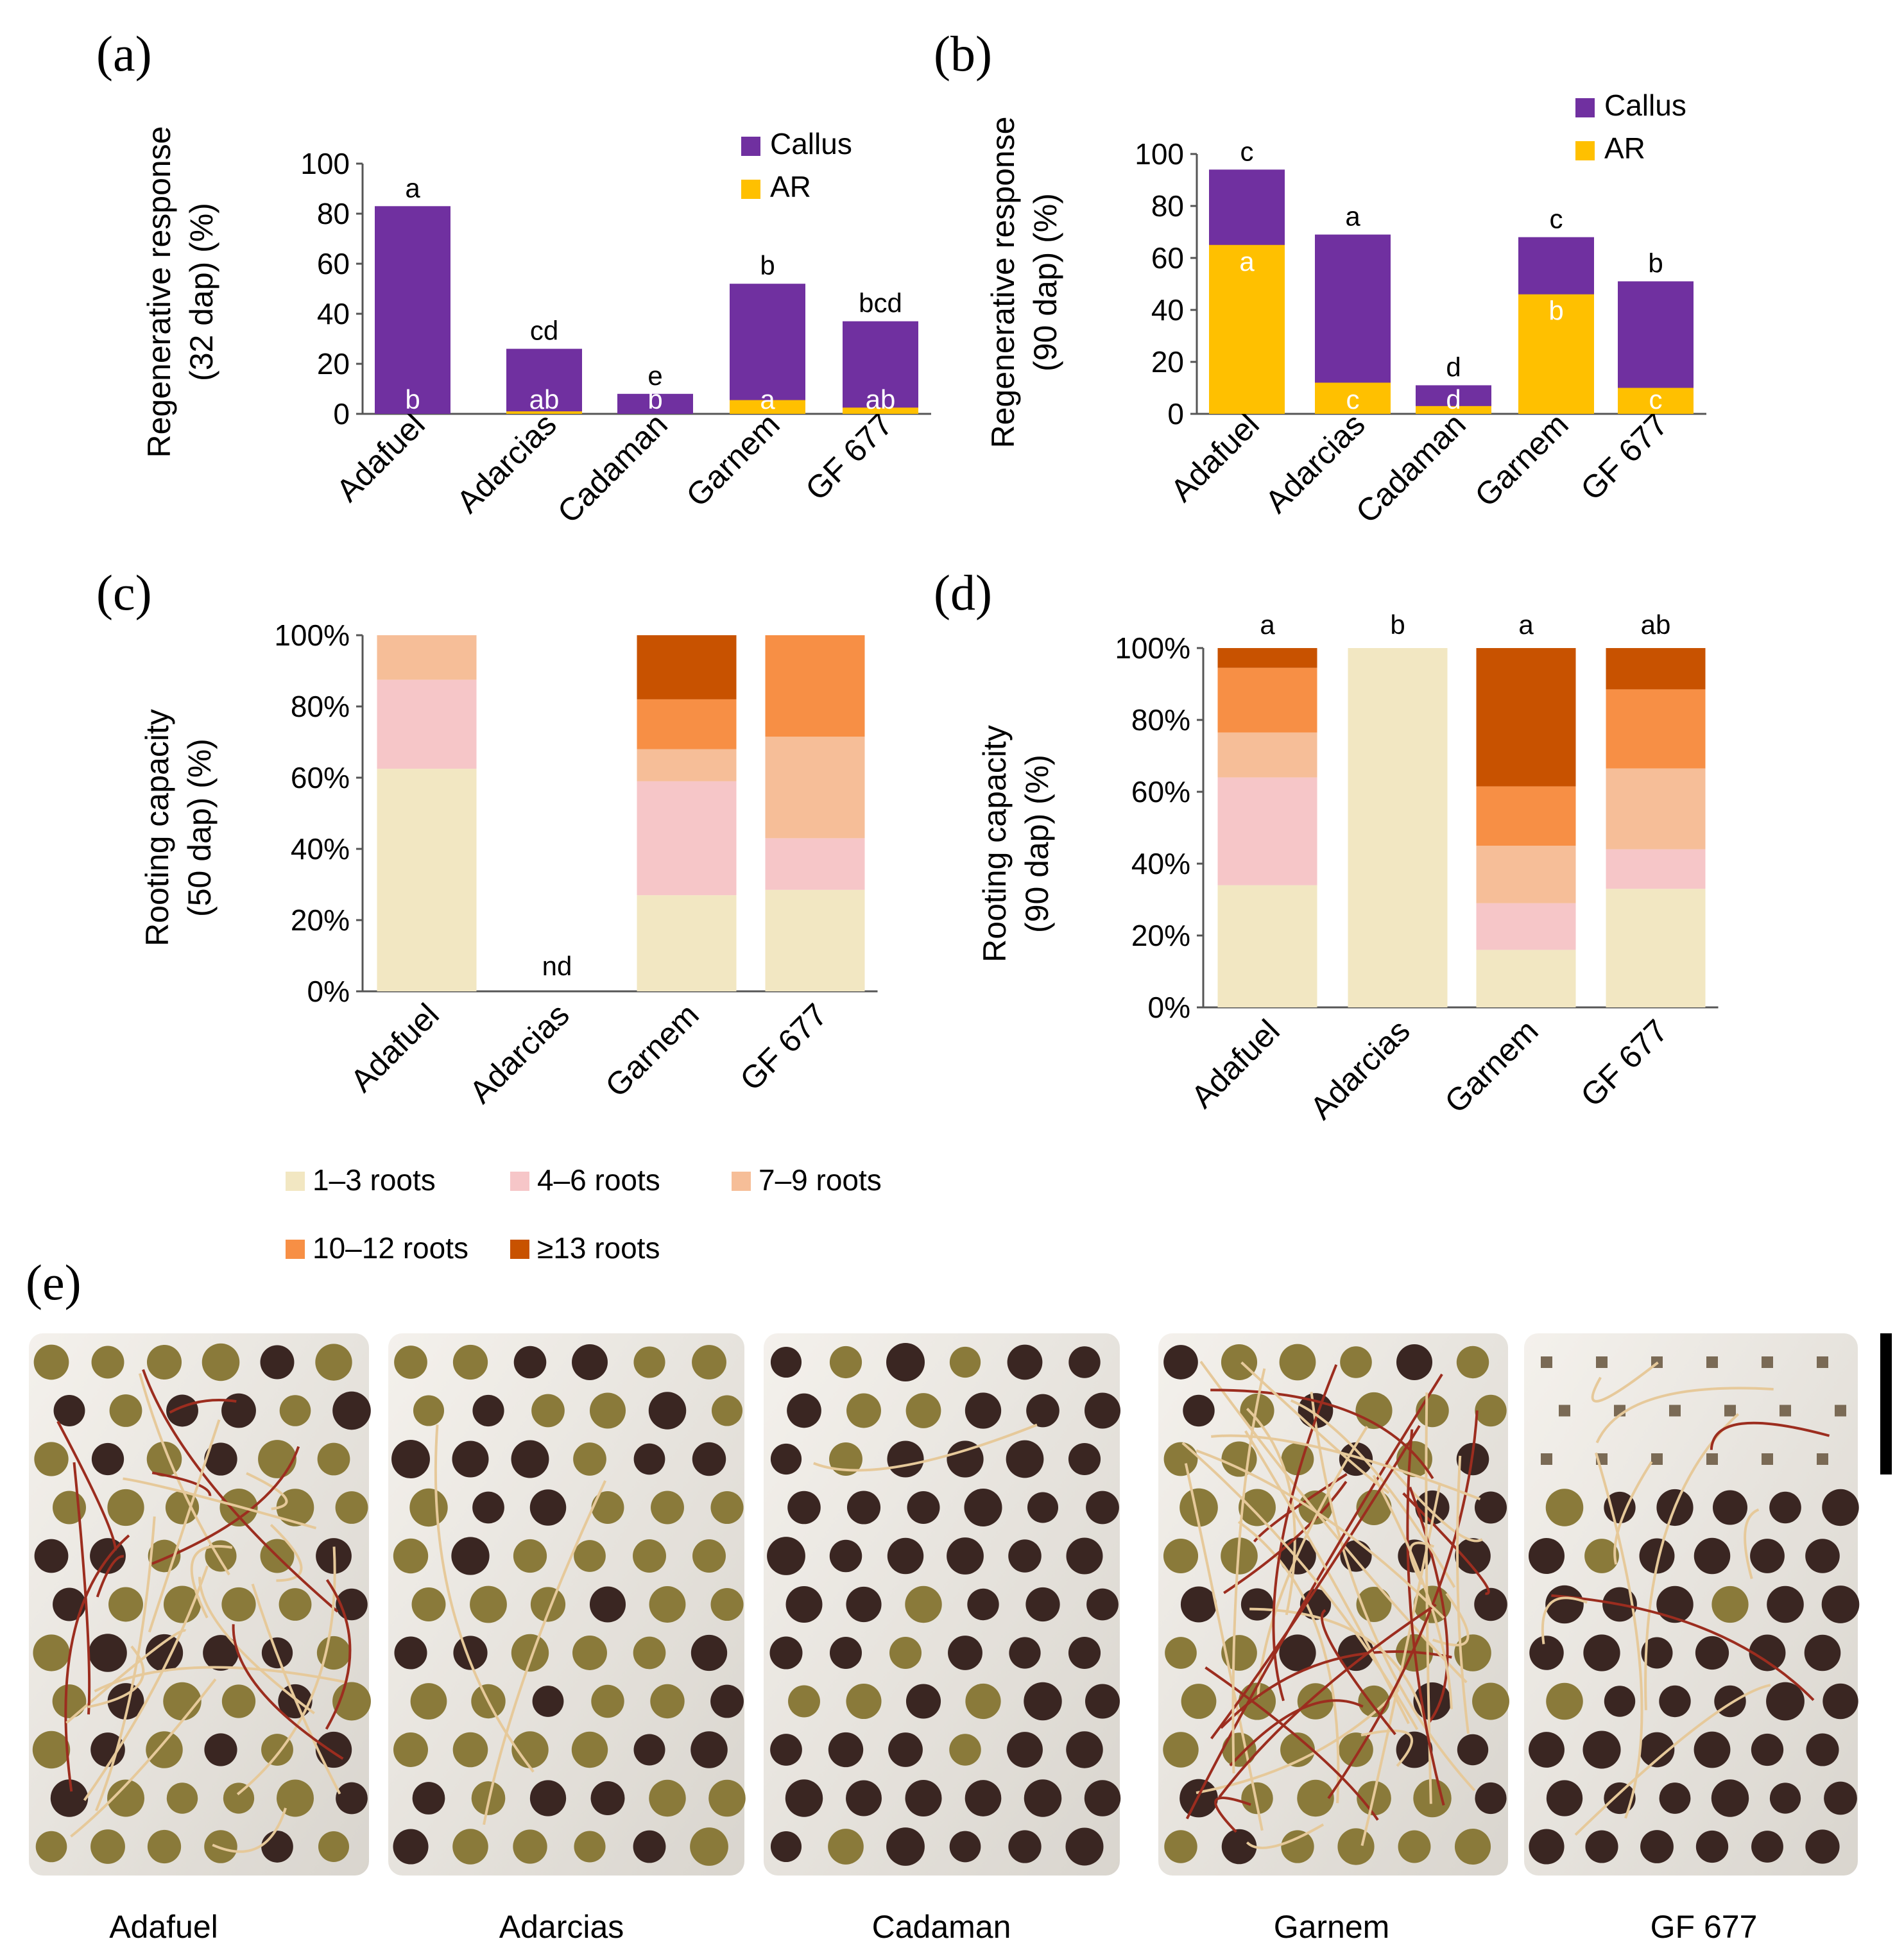  I want to click on legend-roots-10-12: 10–12 roots, so click(390, 1248).